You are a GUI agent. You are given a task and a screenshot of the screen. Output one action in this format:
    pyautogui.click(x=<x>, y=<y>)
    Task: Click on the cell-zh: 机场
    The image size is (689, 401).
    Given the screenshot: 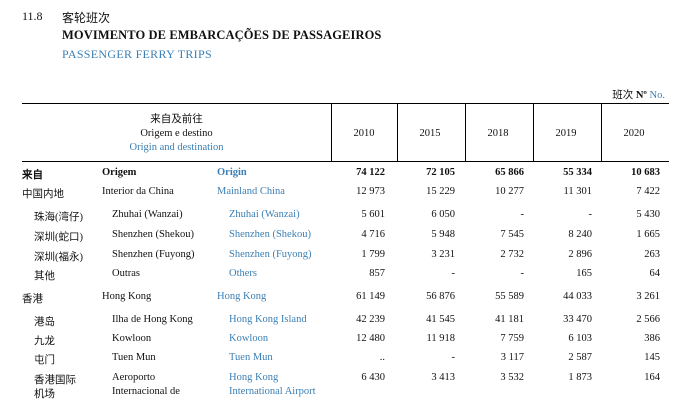 What is the action you would take?
    pyautogui.click(x=44, y=394)
    